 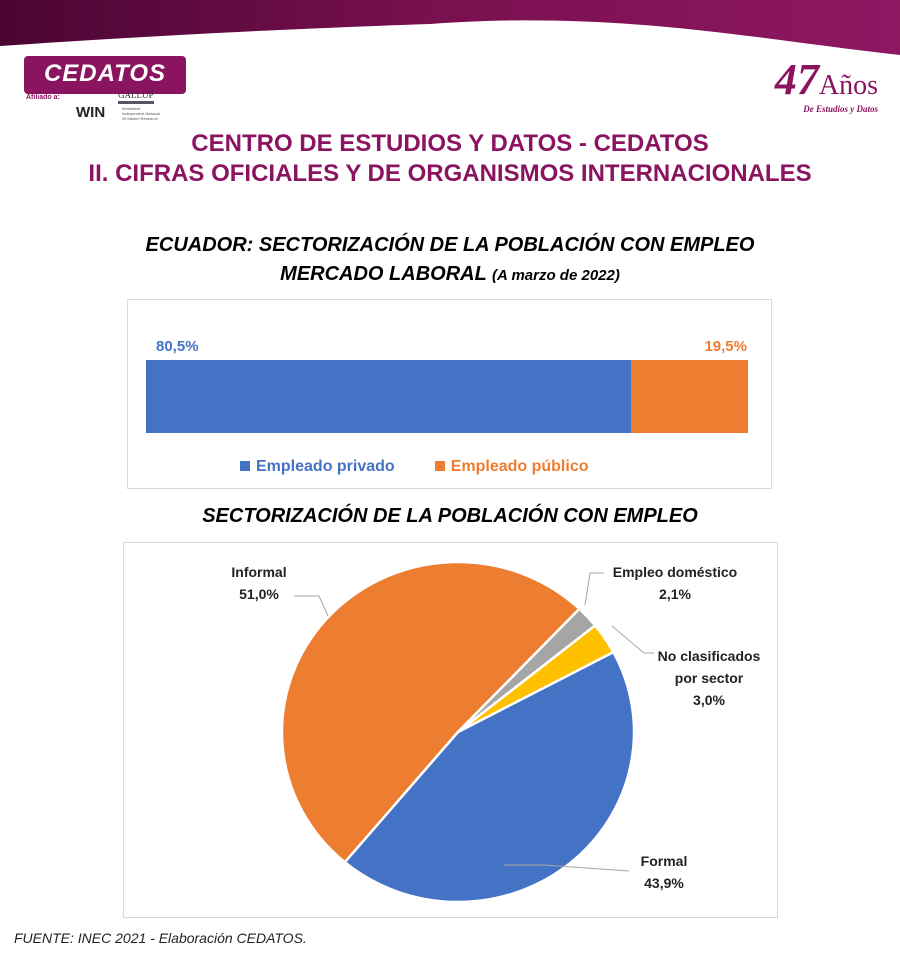 What do you see at coordinates (594, 589) in the screenshot?
I see `leader-domestico` at bounding box center [594, 589].